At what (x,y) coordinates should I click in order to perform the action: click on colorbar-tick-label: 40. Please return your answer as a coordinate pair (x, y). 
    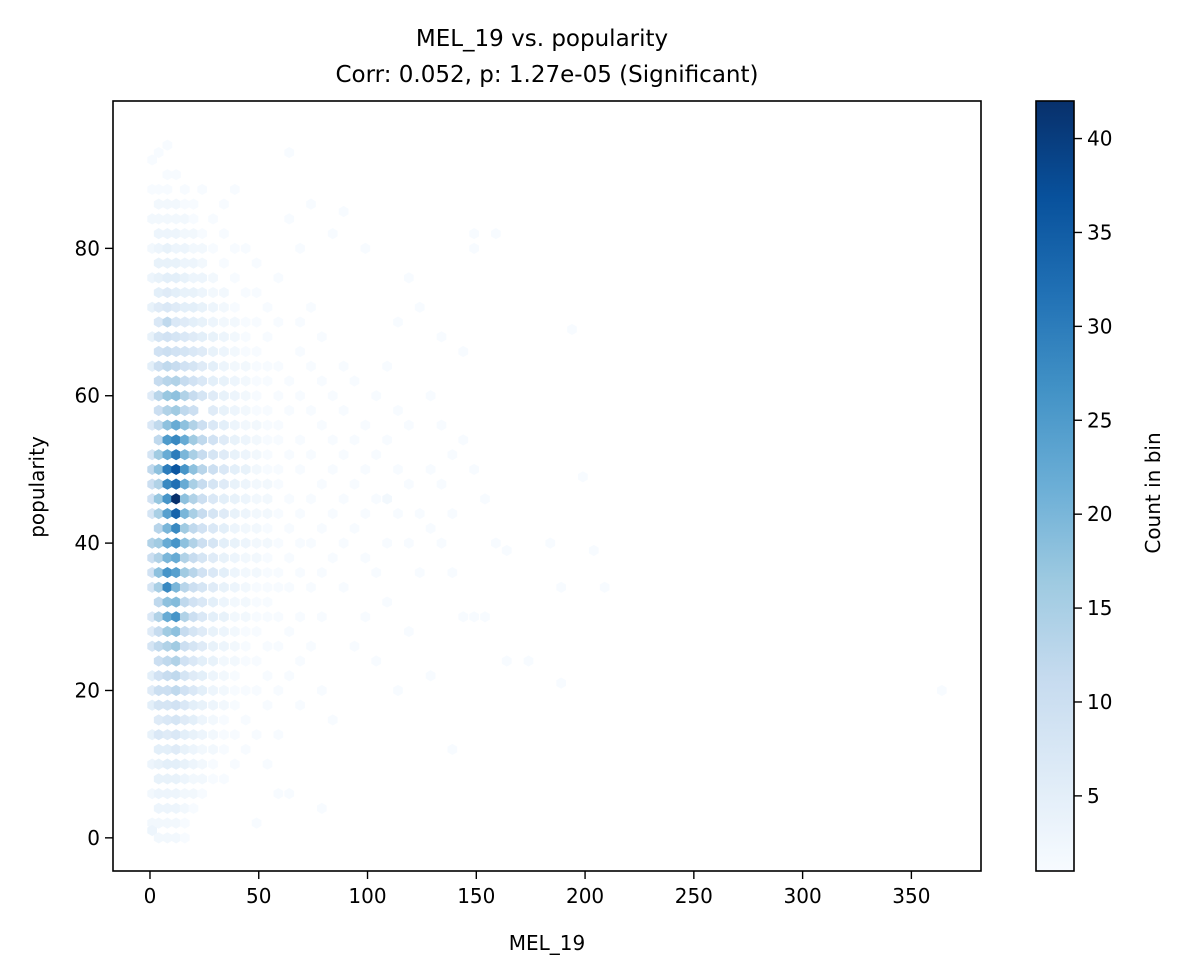
    Looking at the image, I should click on (1099, 139).